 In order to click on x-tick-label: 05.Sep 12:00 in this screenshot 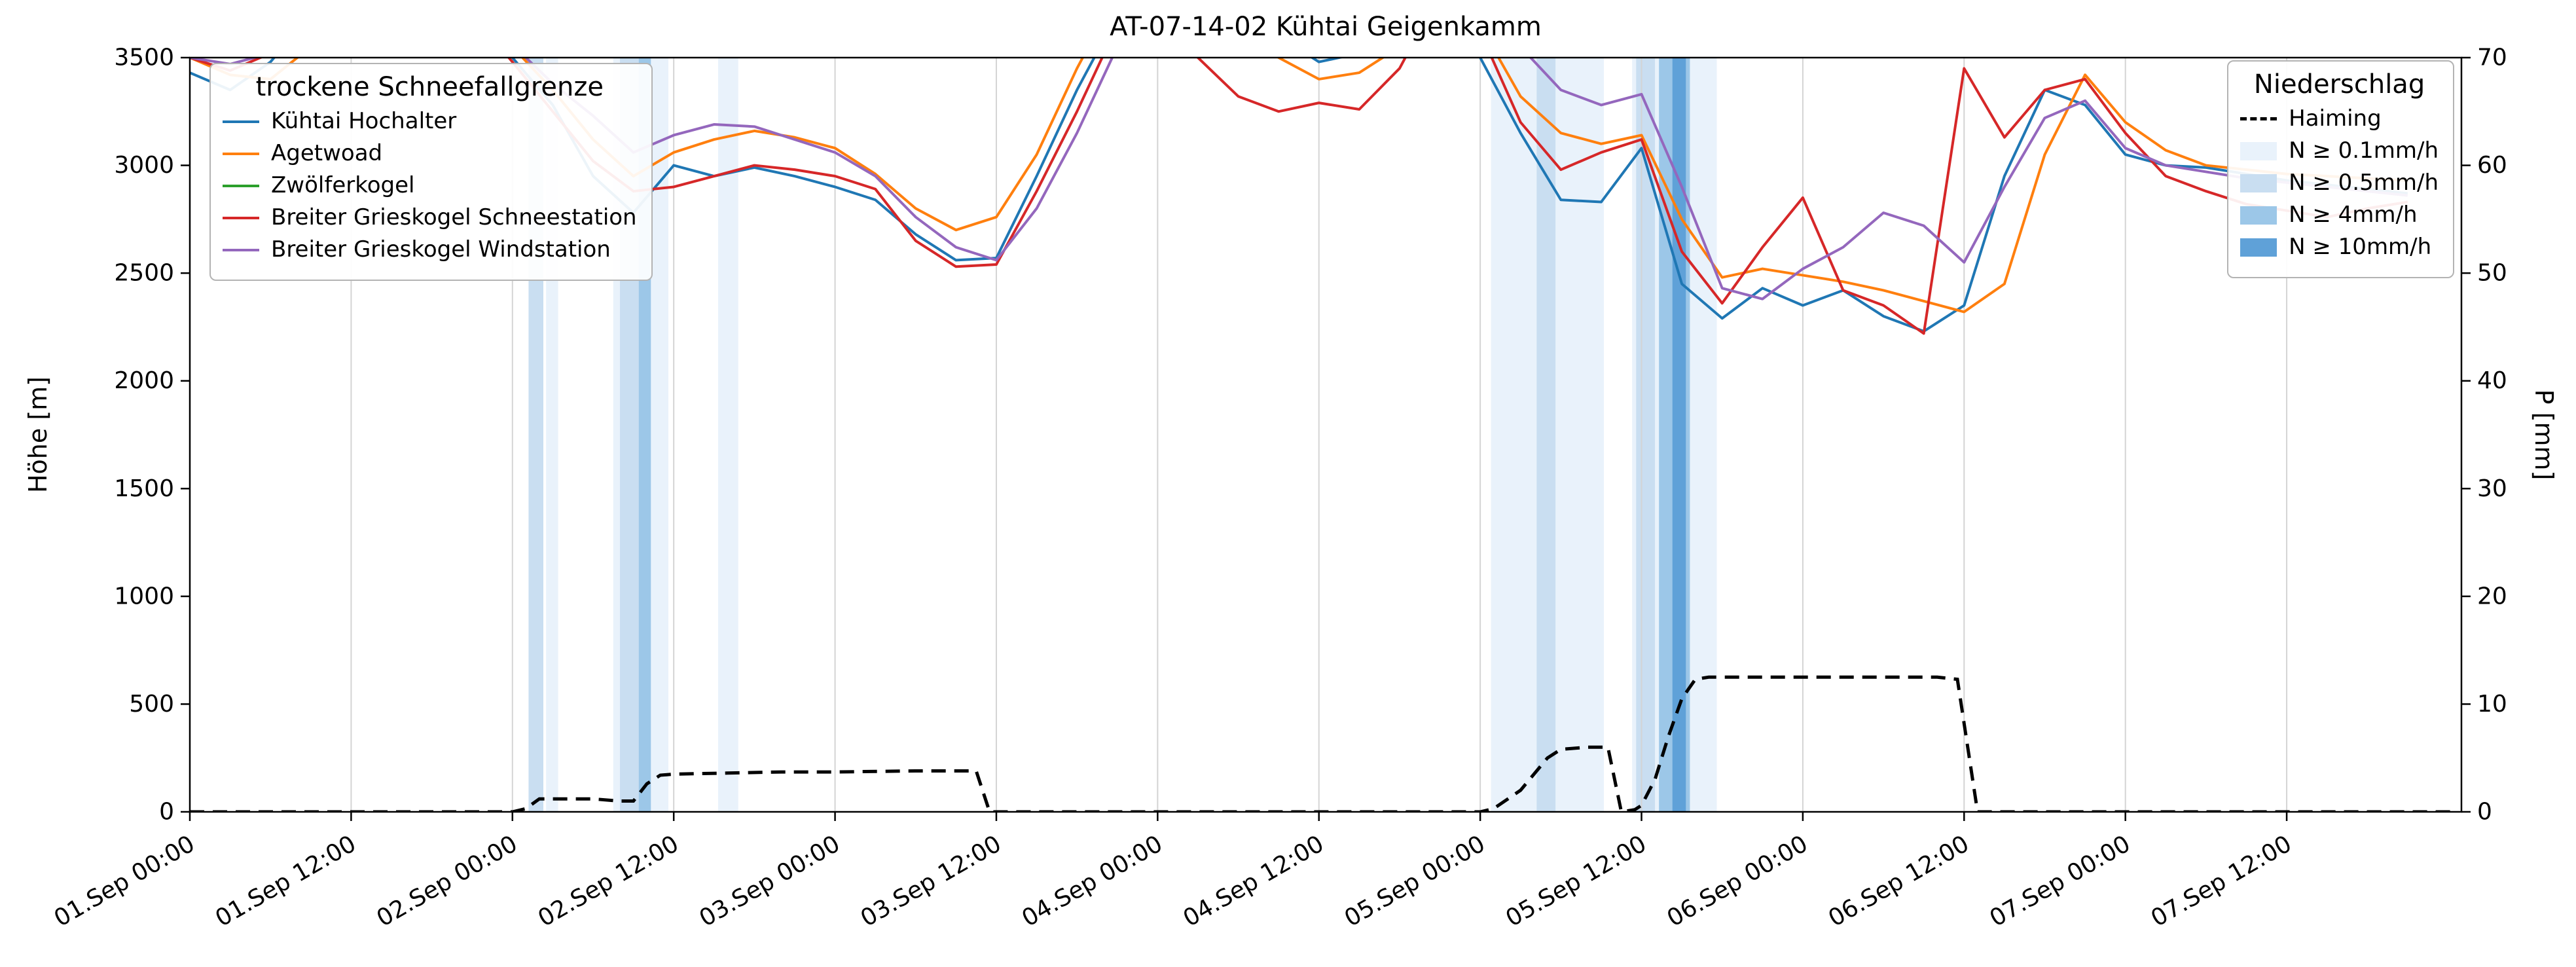, I will do `click(1576, 881)`.